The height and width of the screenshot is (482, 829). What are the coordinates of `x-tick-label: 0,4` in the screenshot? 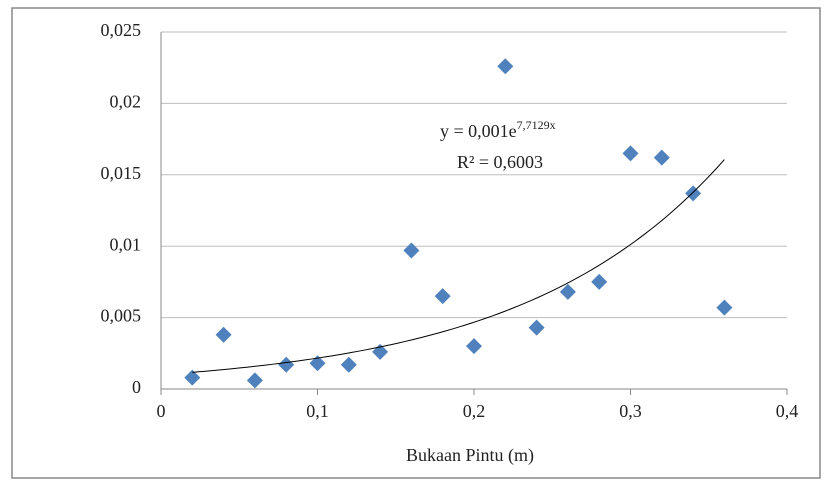 It's located at (787, 411).